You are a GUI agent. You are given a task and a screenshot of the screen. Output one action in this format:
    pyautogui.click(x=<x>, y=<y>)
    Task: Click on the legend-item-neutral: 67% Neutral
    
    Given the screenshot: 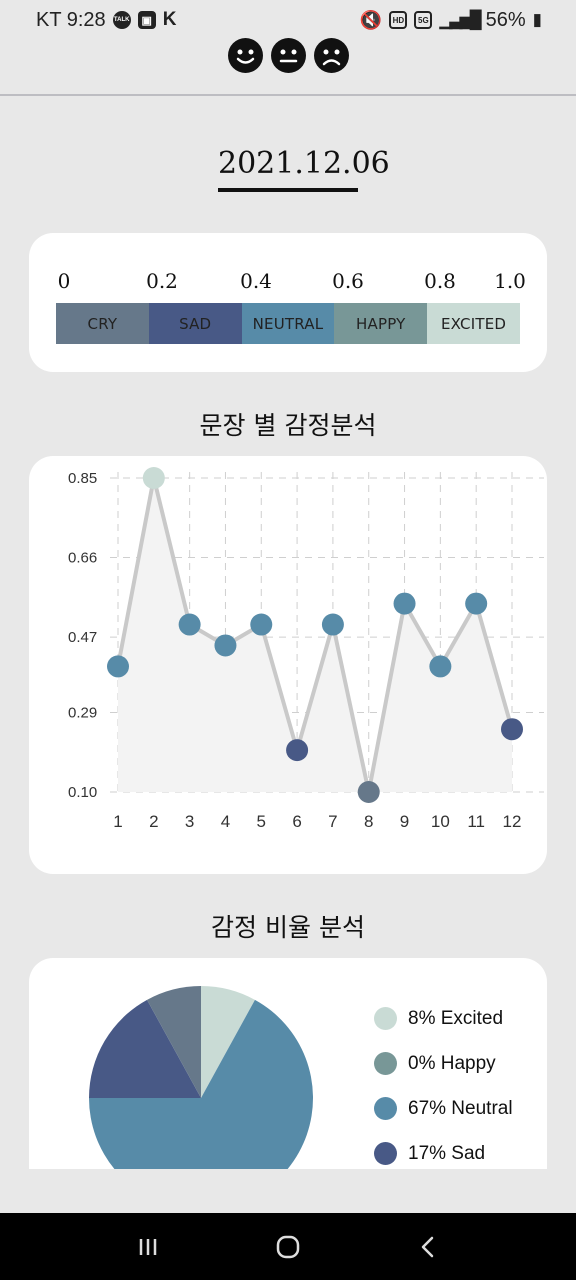 What is the action you would take?
    pyautogui.click(x=460, y=1108)
    